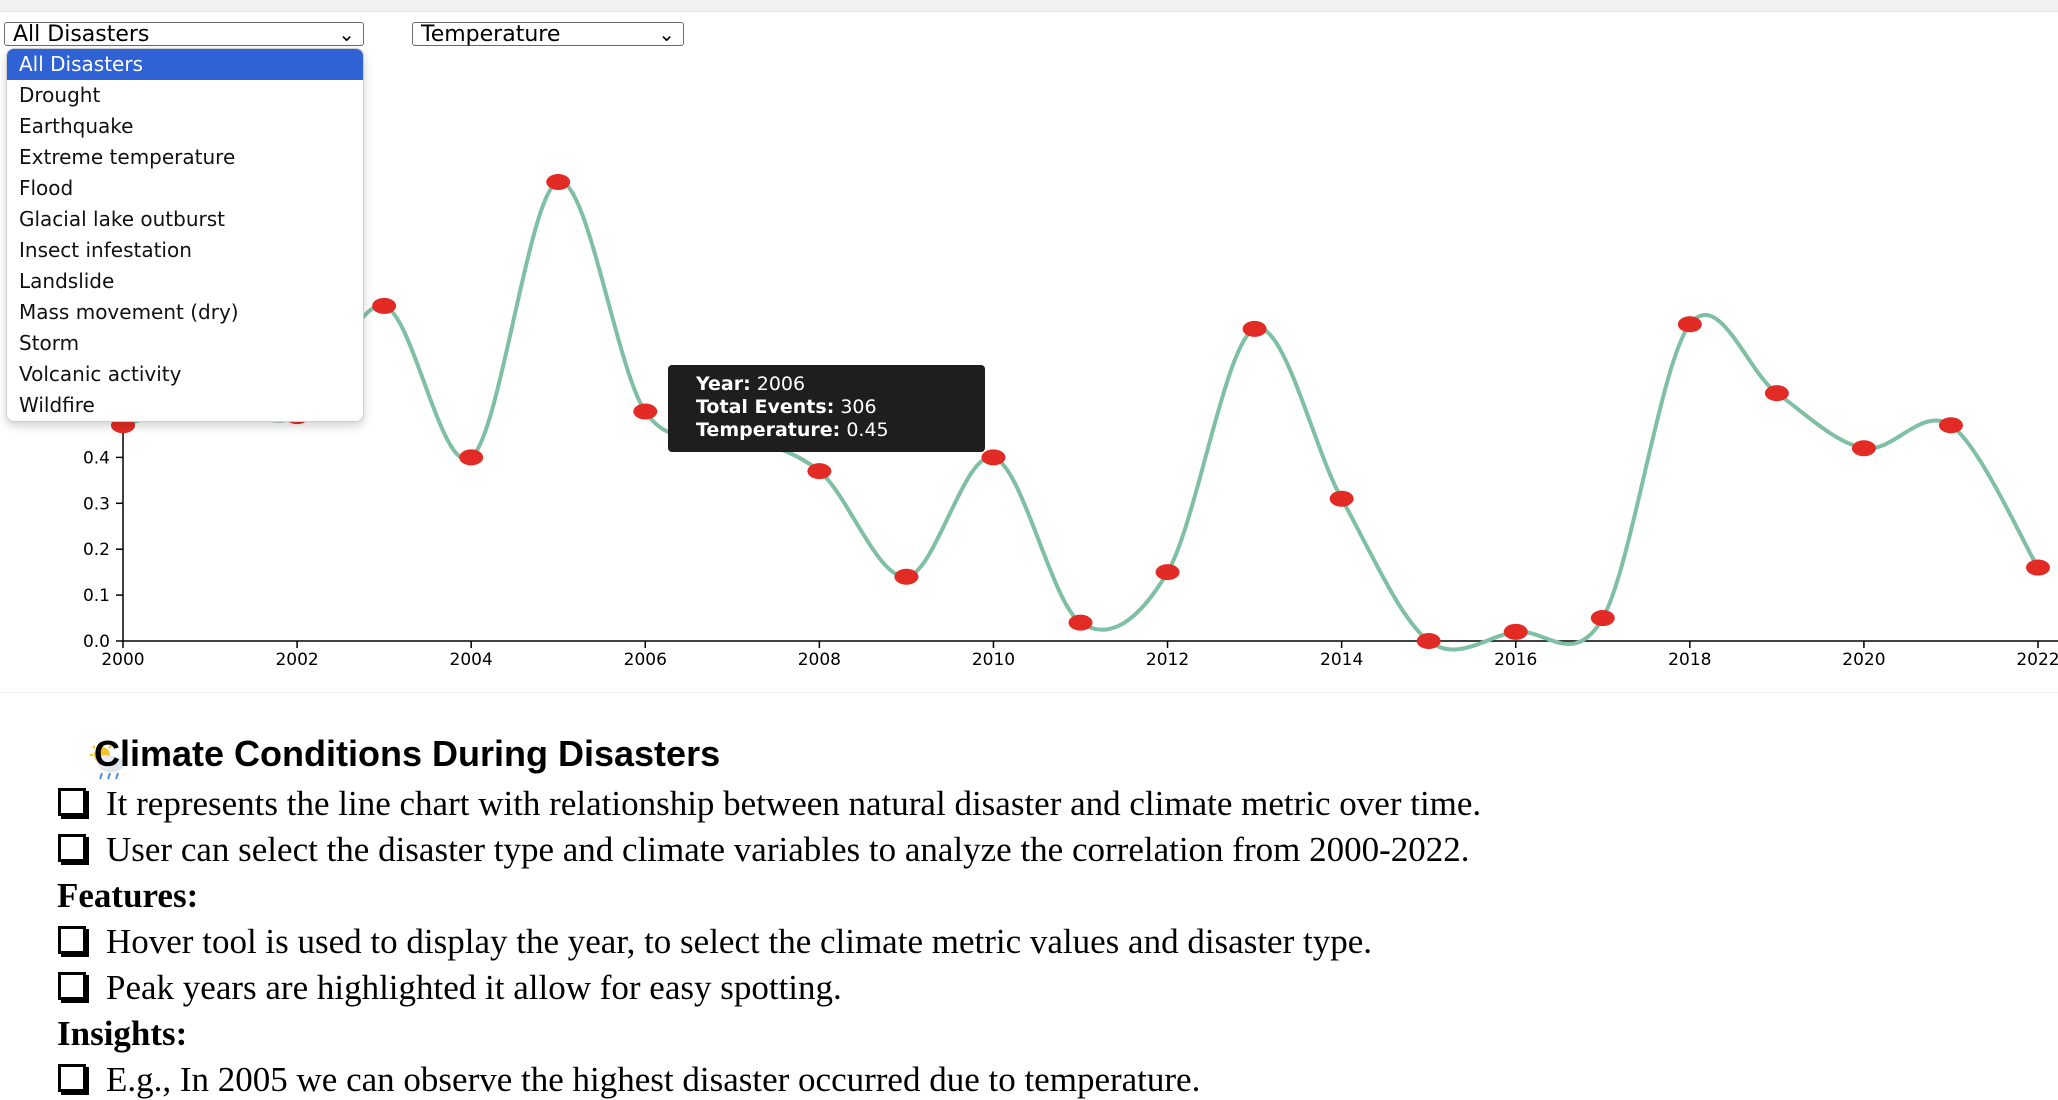  Describe the element at coordinates (100, 374) in the screenshot. I see `disaster-option: Volcanic activity` at that location.